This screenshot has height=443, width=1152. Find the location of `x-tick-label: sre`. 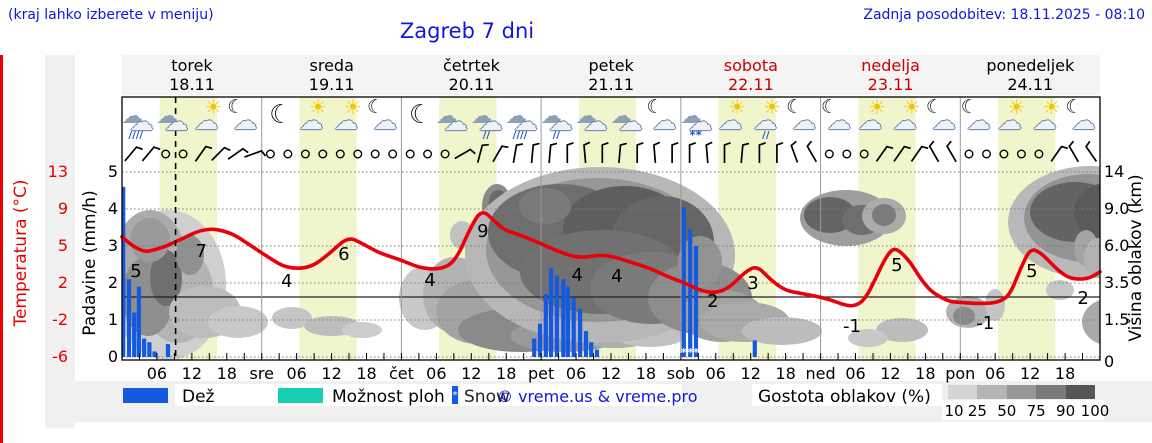

x-tick-label: sre is located at coordinates (261, 373).